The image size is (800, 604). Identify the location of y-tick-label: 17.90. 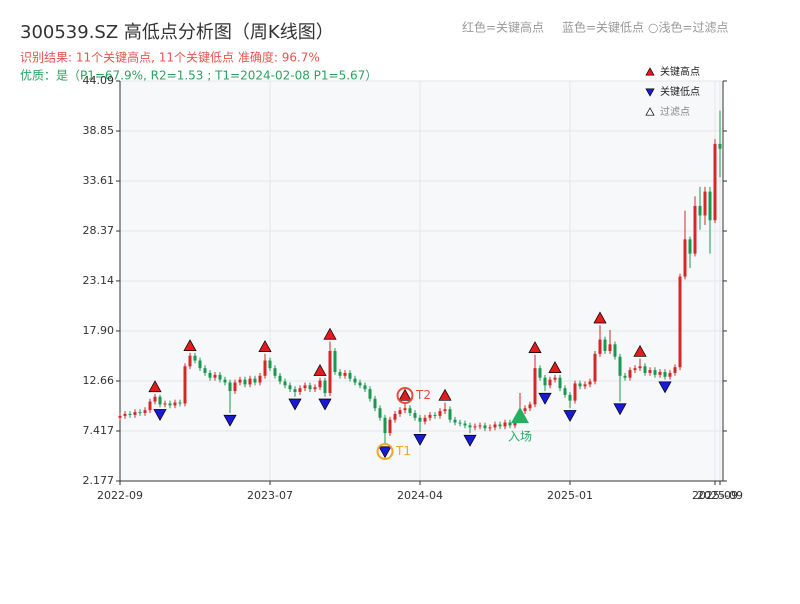
(99, 330).